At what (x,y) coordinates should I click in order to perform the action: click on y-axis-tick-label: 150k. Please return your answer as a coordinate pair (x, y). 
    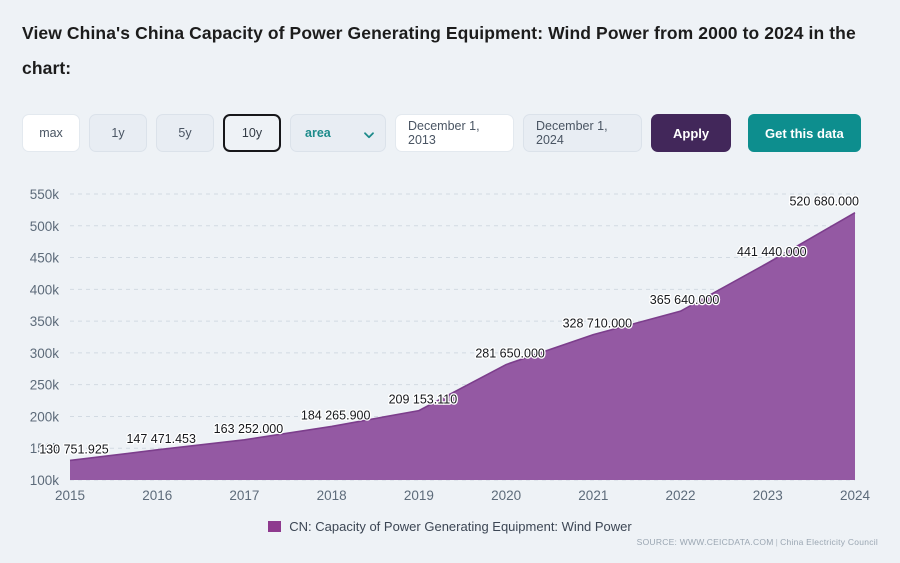
    Looking at the image, I should click on (45, 448).